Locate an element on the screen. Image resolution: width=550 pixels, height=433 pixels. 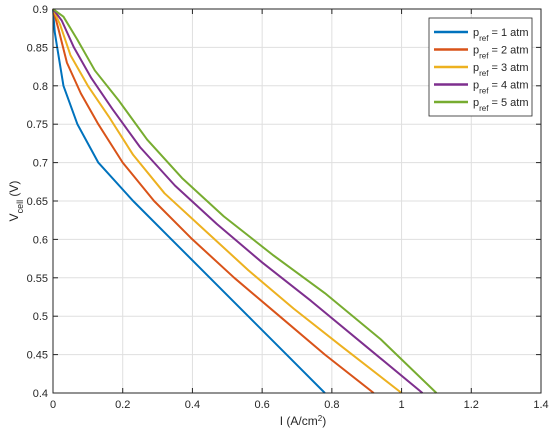
legend-label-rest: = 3 atm is located at coordinates (508, 68).